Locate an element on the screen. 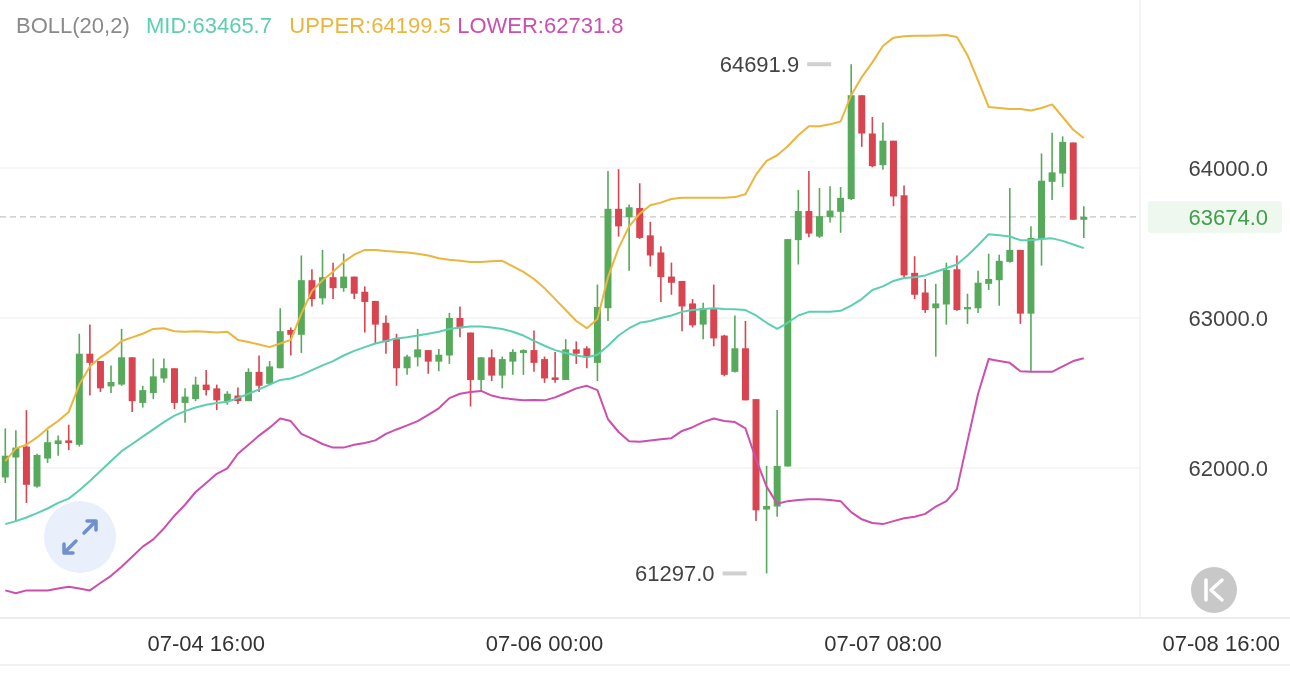 The height and width of the screenshot is (677, 1290). y-tick-label: 63000.0 is located at coordinates (1228, 318).